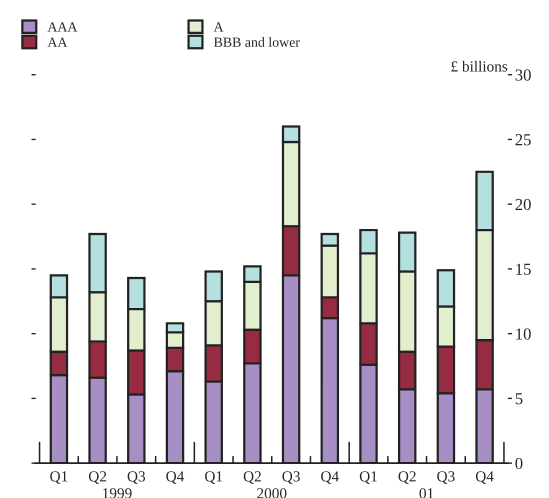 This screenshot has height=498, width=549. Describe the element at coordinates (523, 334) in the screenshot. I see `y-tick-label: 10` at that location.